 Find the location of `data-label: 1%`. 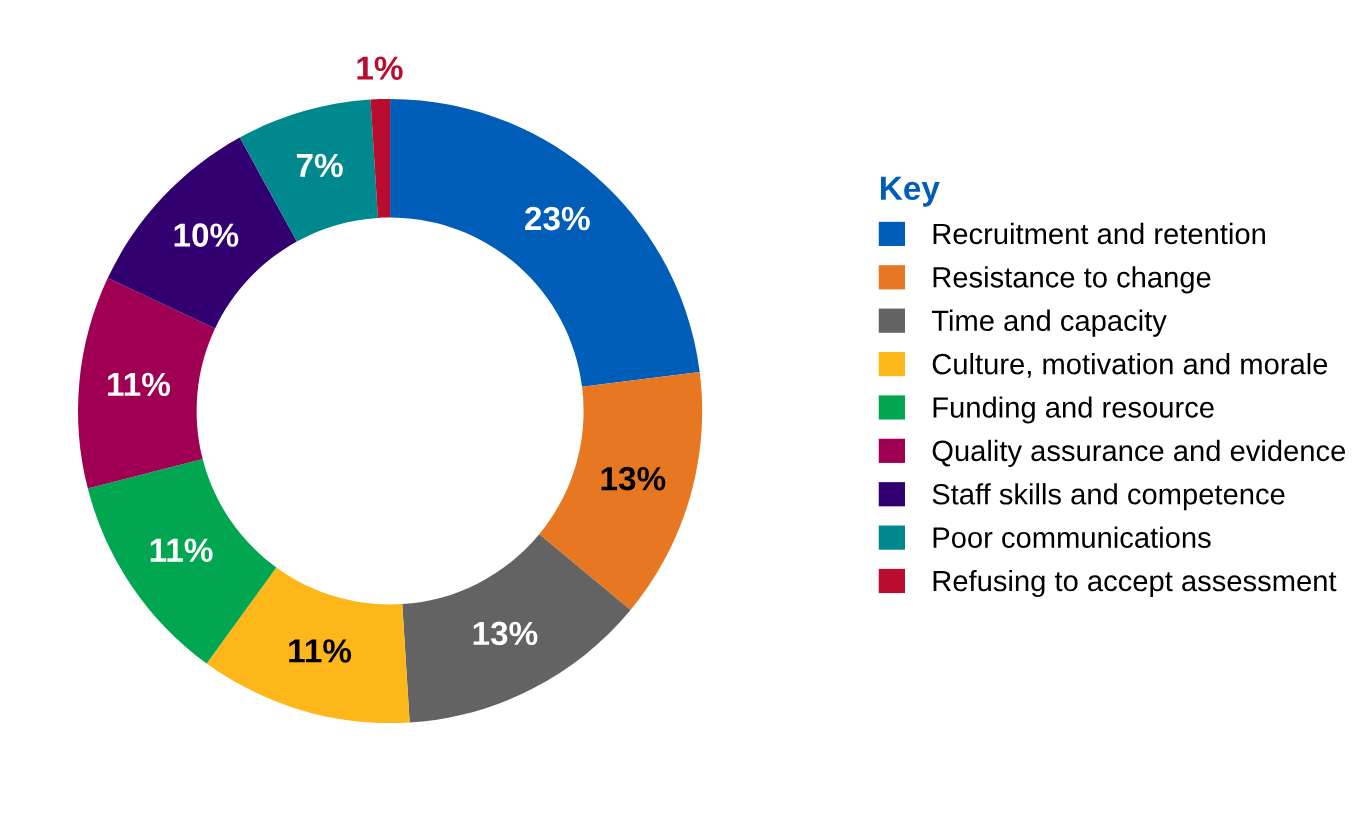

data-label: 1% is located at coordinates (380, 68).